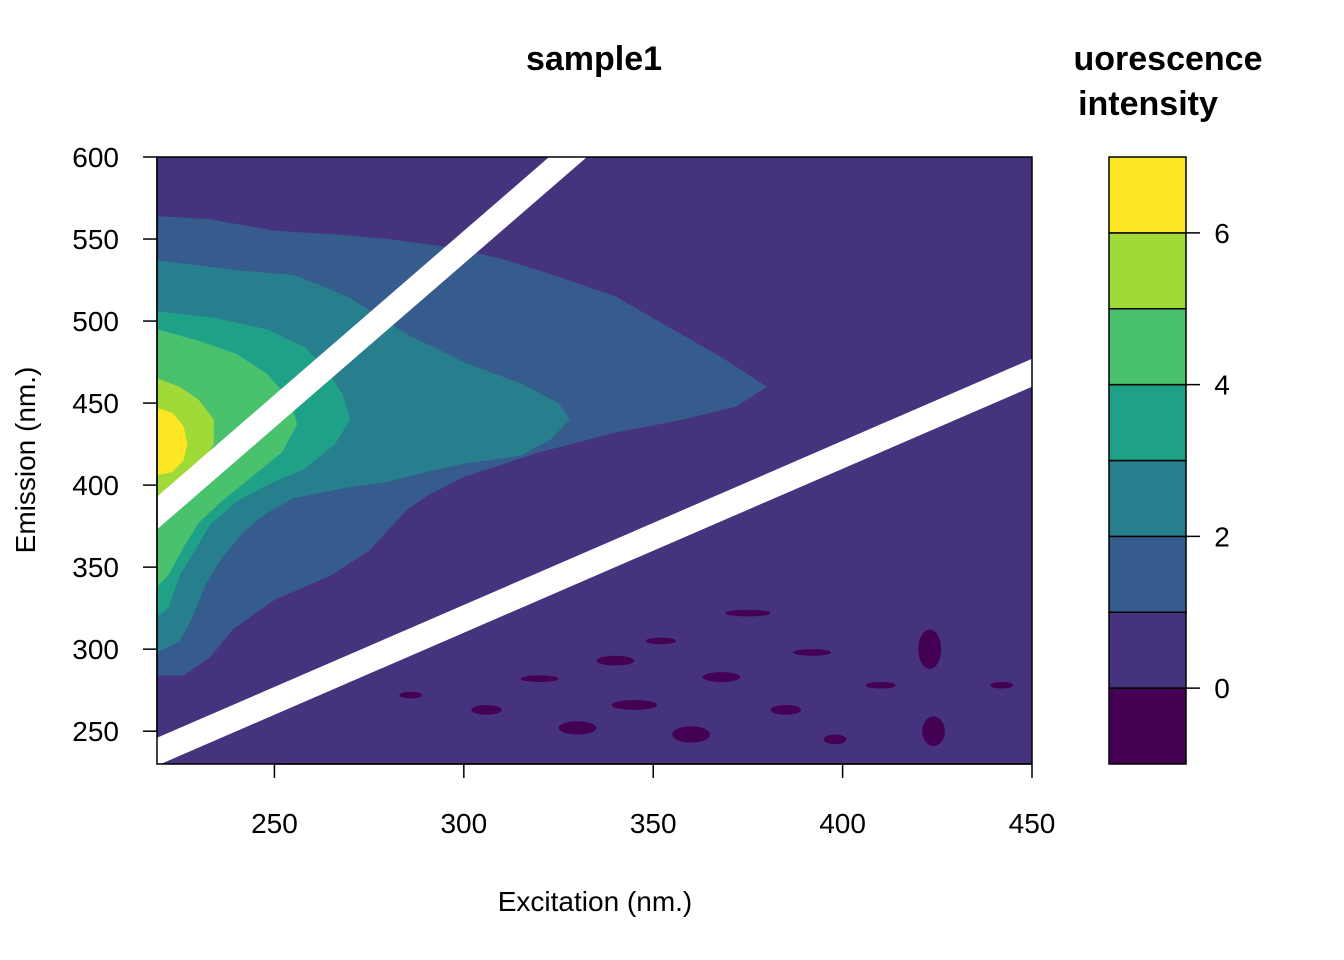 This screenshot has width=1344, height=960. Describe the element at coordinates (653, 801) in the screenshot. I see `x-axis: 250 300 350 400 450` at that location.